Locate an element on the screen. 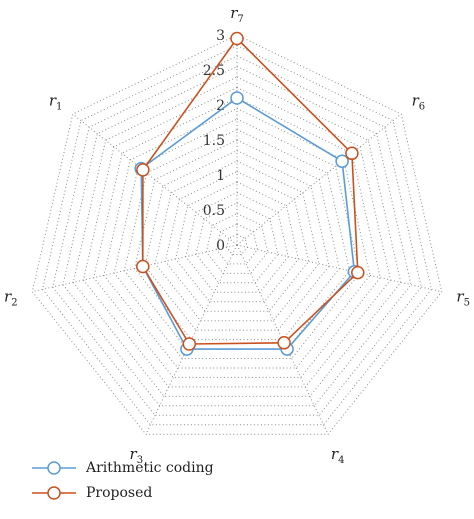  axis-label: r5 is located at coordinates (463, 298).